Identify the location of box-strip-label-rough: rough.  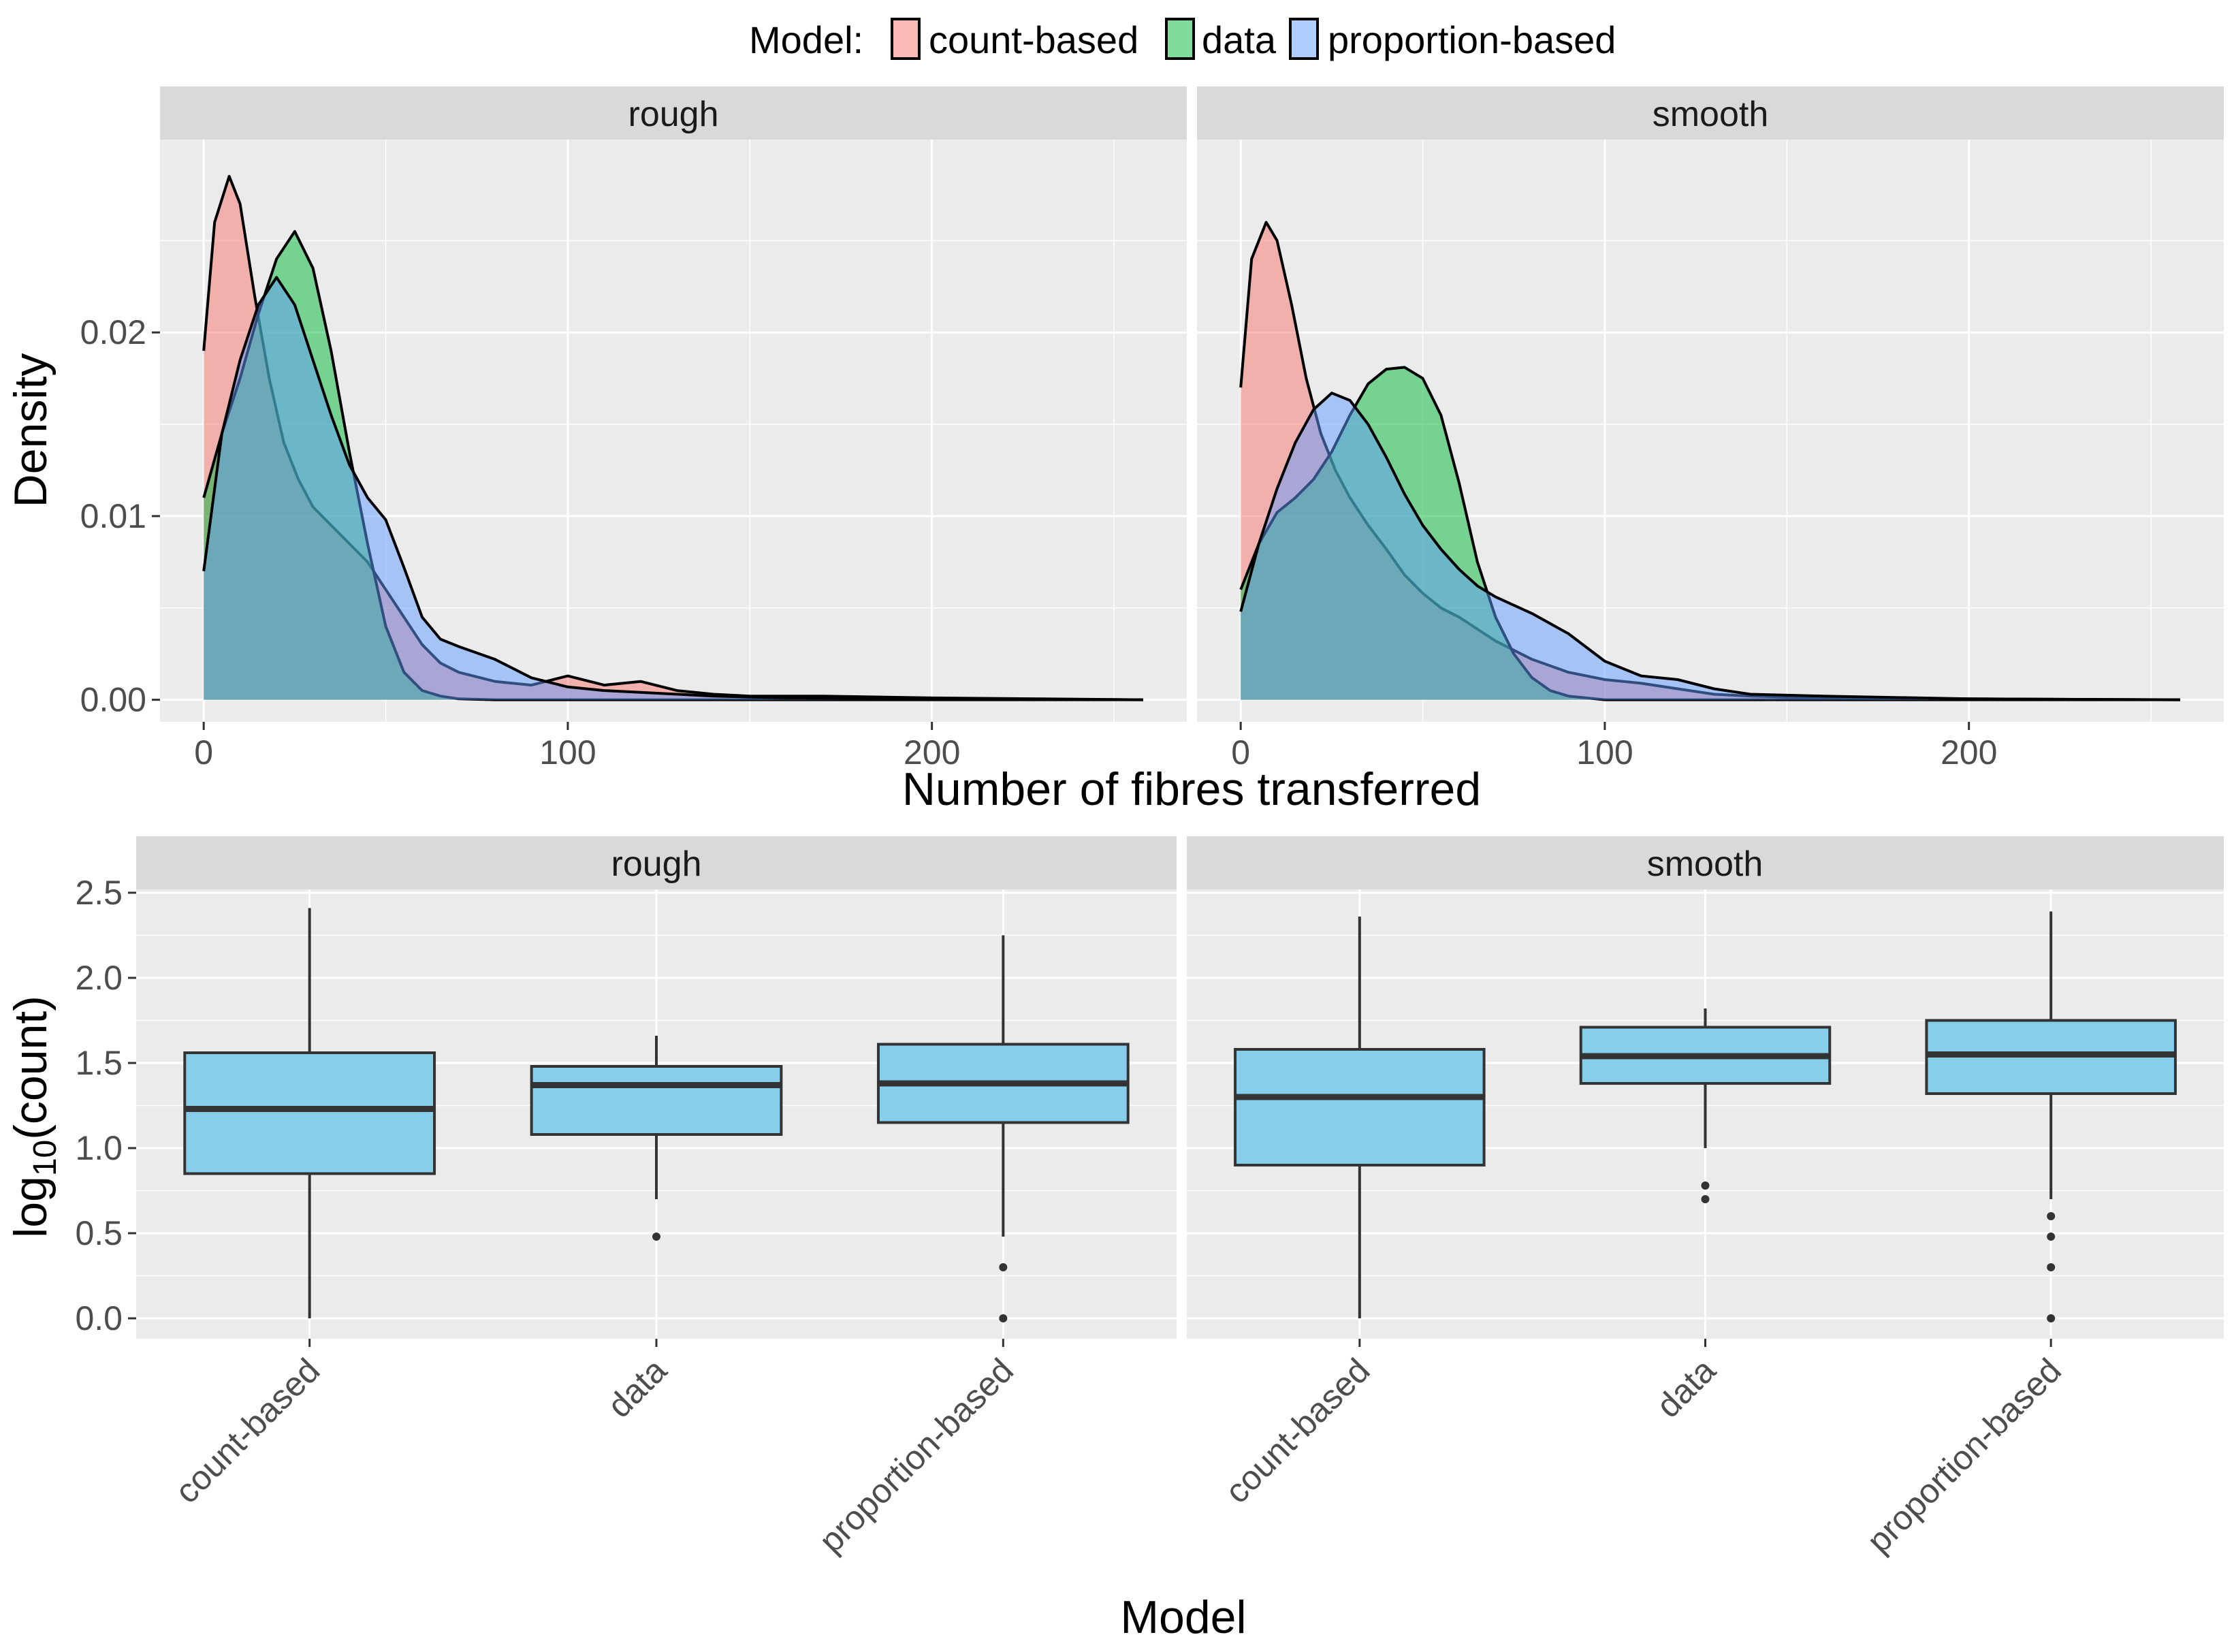
(656, 864).